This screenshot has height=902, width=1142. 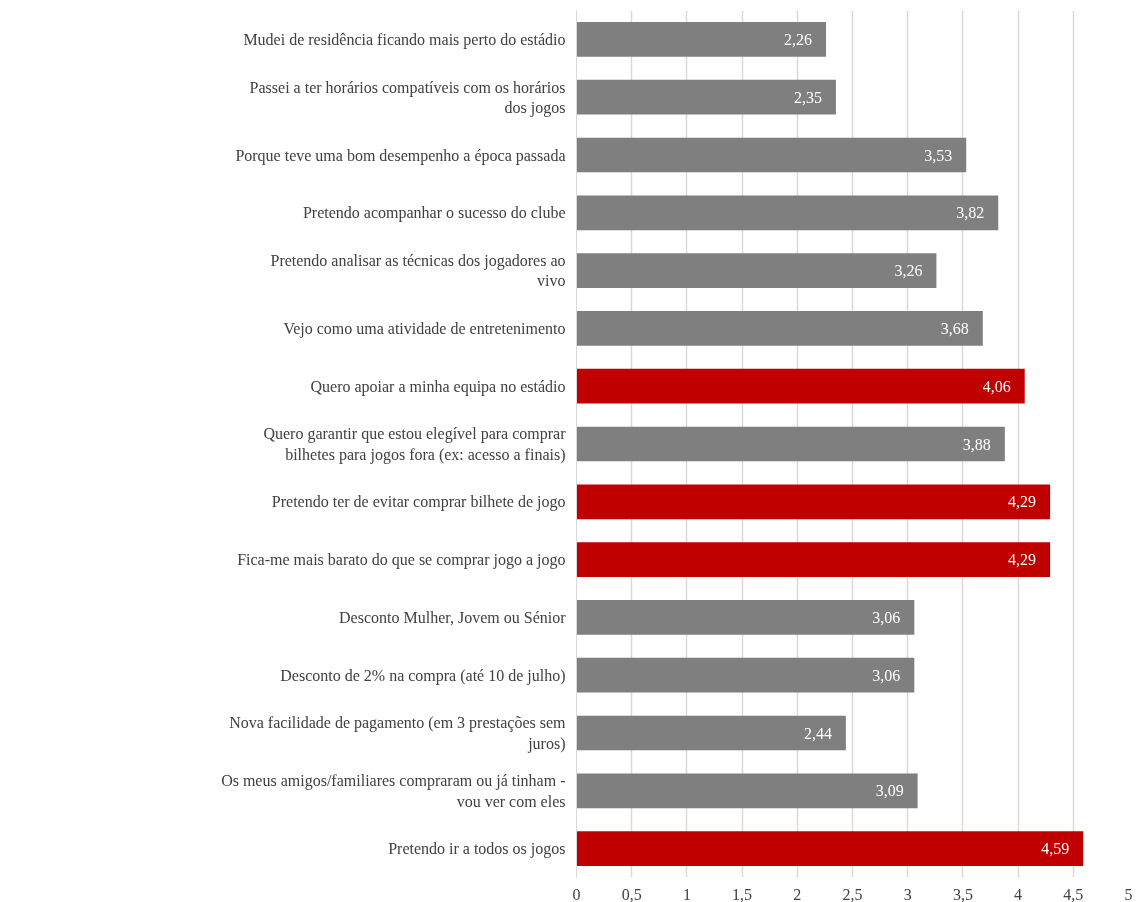 I want to click on x-tick-label: 4,5, so click(x=1073, y=893).